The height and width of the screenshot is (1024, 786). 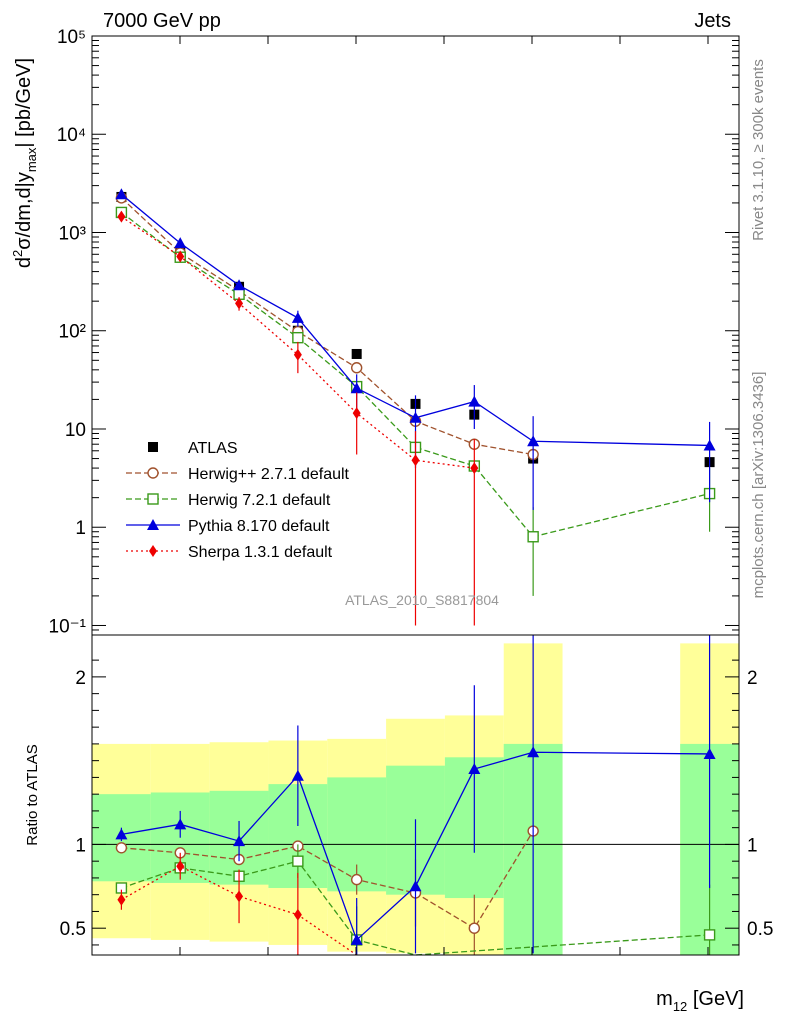 I want to click on y-tick-label: 10⁻¹, so click(x=68, y=626).